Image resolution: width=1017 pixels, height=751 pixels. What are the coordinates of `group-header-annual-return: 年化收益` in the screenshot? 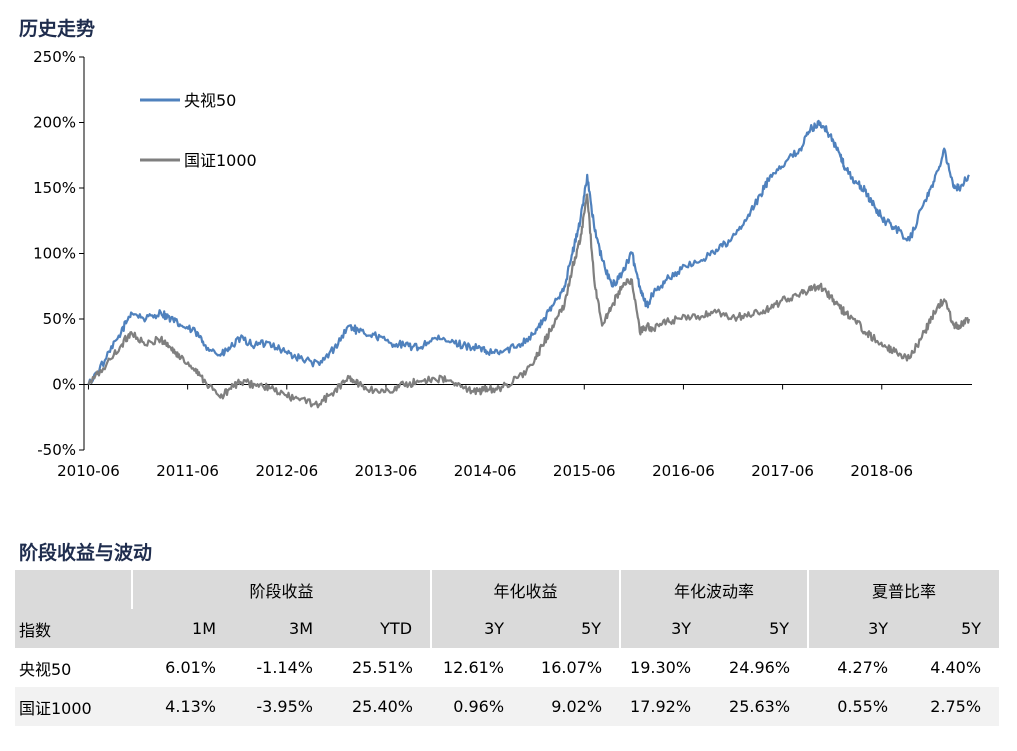 It's located at (525, 589).